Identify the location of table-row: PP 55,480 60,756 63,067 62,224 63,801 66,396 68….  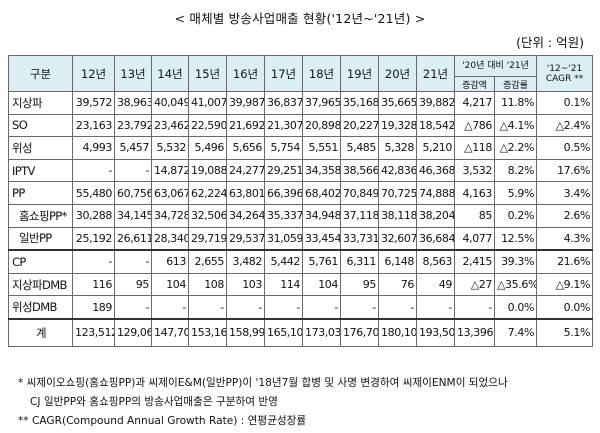
(301, 193).